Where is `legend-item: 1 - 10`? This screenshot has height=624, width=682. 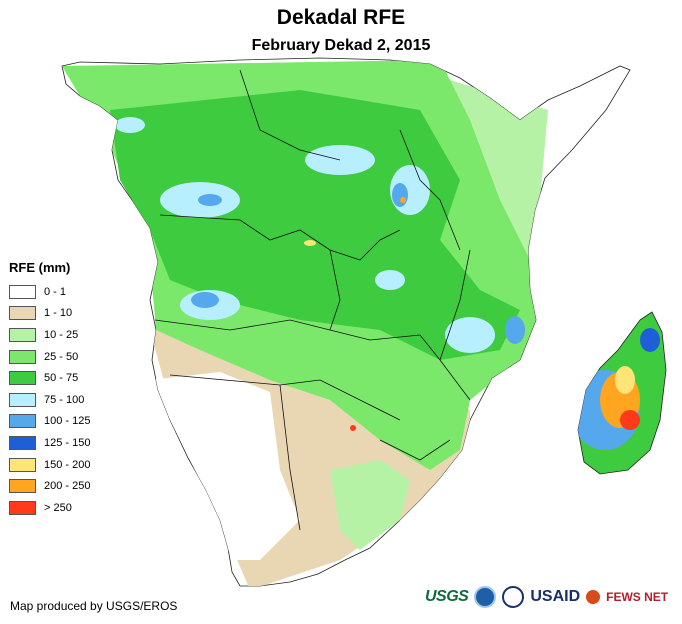 legend-item: 1 - 10 is located at coordinates (79, 314).